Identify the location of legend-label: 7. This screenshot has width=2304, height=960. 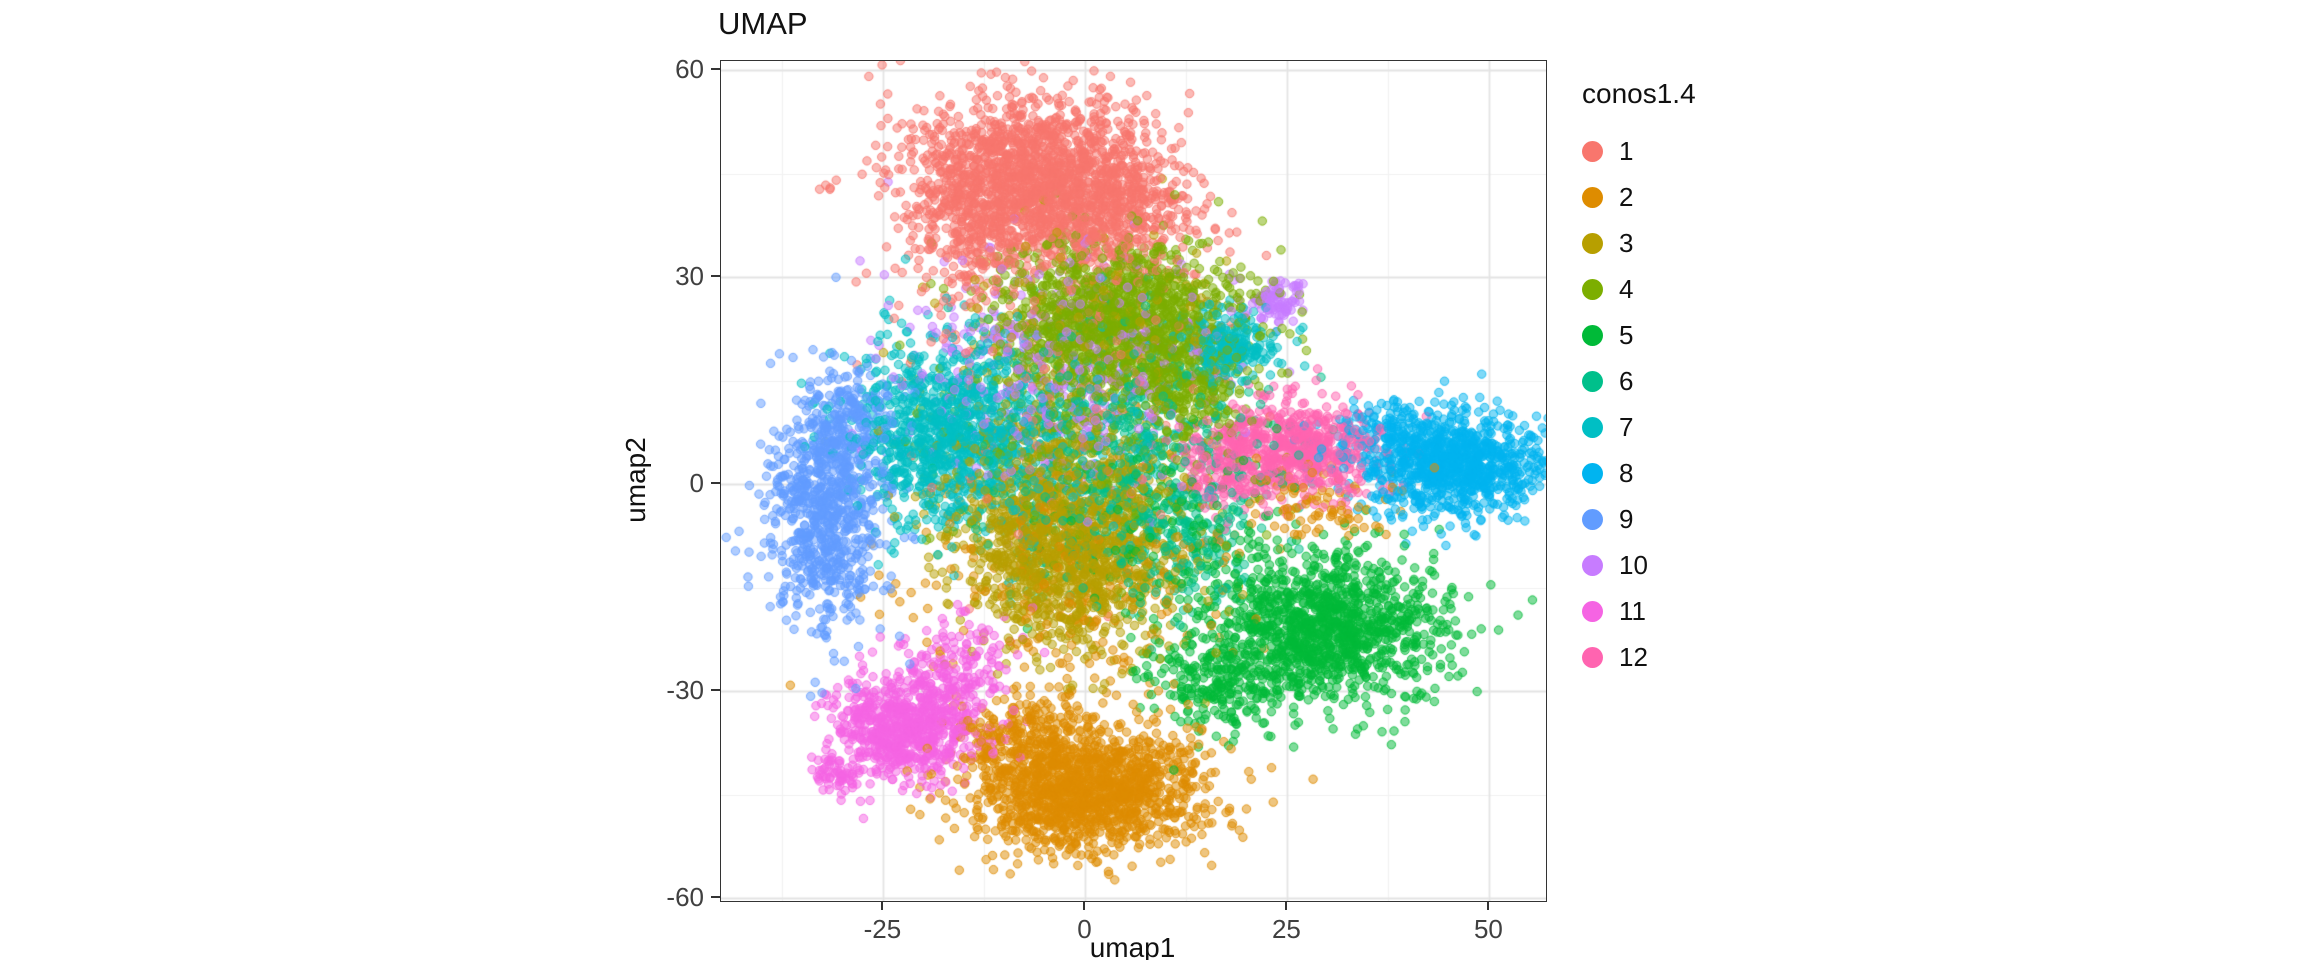
(1626, 426).